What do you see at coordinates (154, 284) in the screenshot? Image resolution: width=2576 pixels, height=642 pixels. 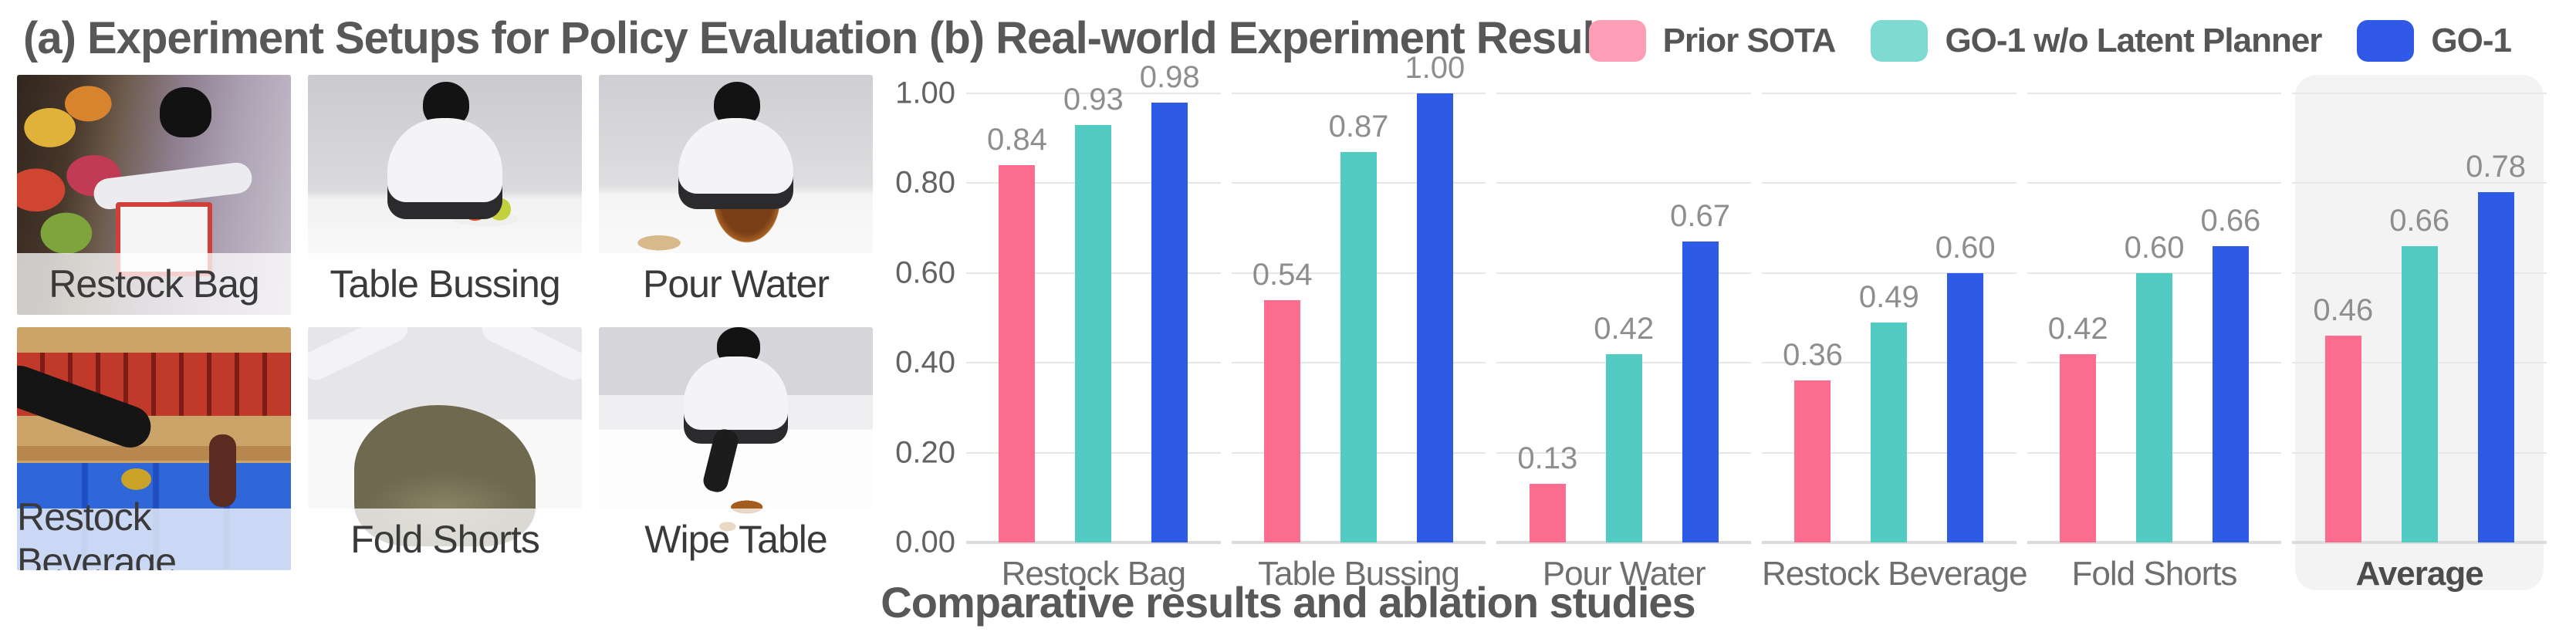 I see `photo-label: Restock Bag` at bounding box center [154, 284].